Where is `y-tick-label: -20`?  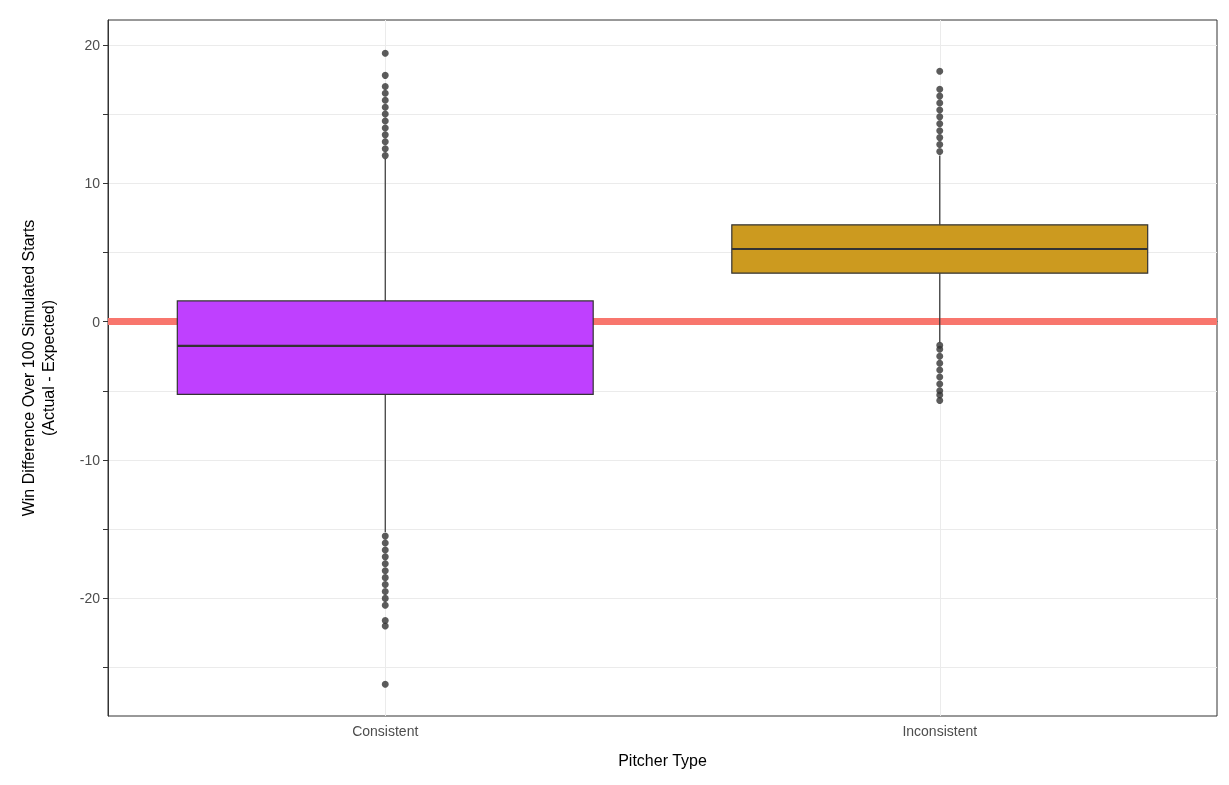
y-tick-label: -20 is located at coordinates (90, 598).